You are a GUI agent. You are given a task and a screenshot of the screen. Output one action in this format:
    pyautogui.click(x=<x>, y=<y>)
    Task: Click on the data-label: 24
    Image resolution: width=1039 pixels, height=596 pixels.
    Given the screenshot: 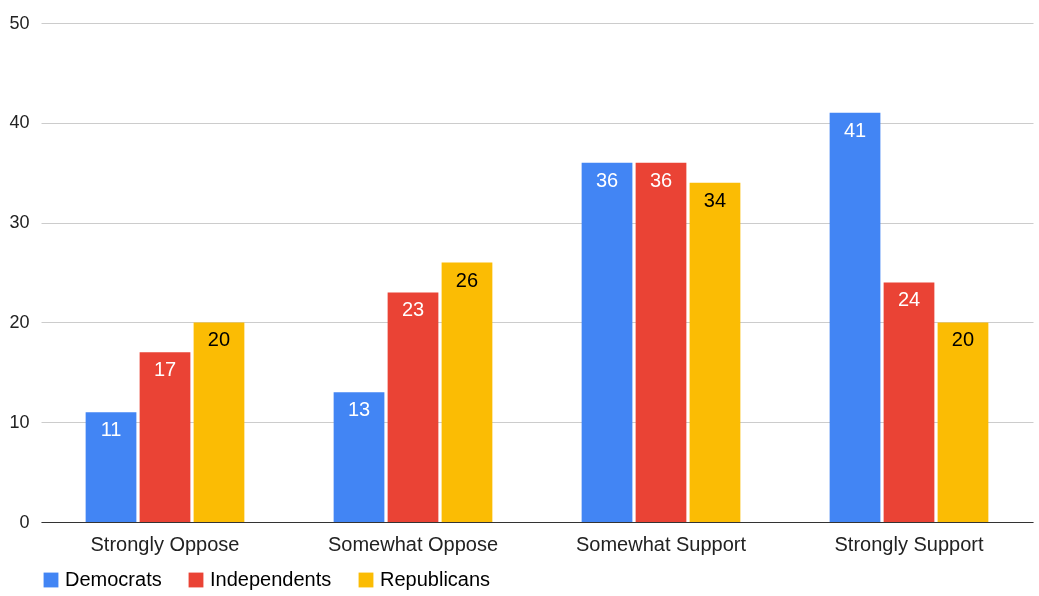 What is the action you would take?
    pyautogui.click(x=909, y=299)
    